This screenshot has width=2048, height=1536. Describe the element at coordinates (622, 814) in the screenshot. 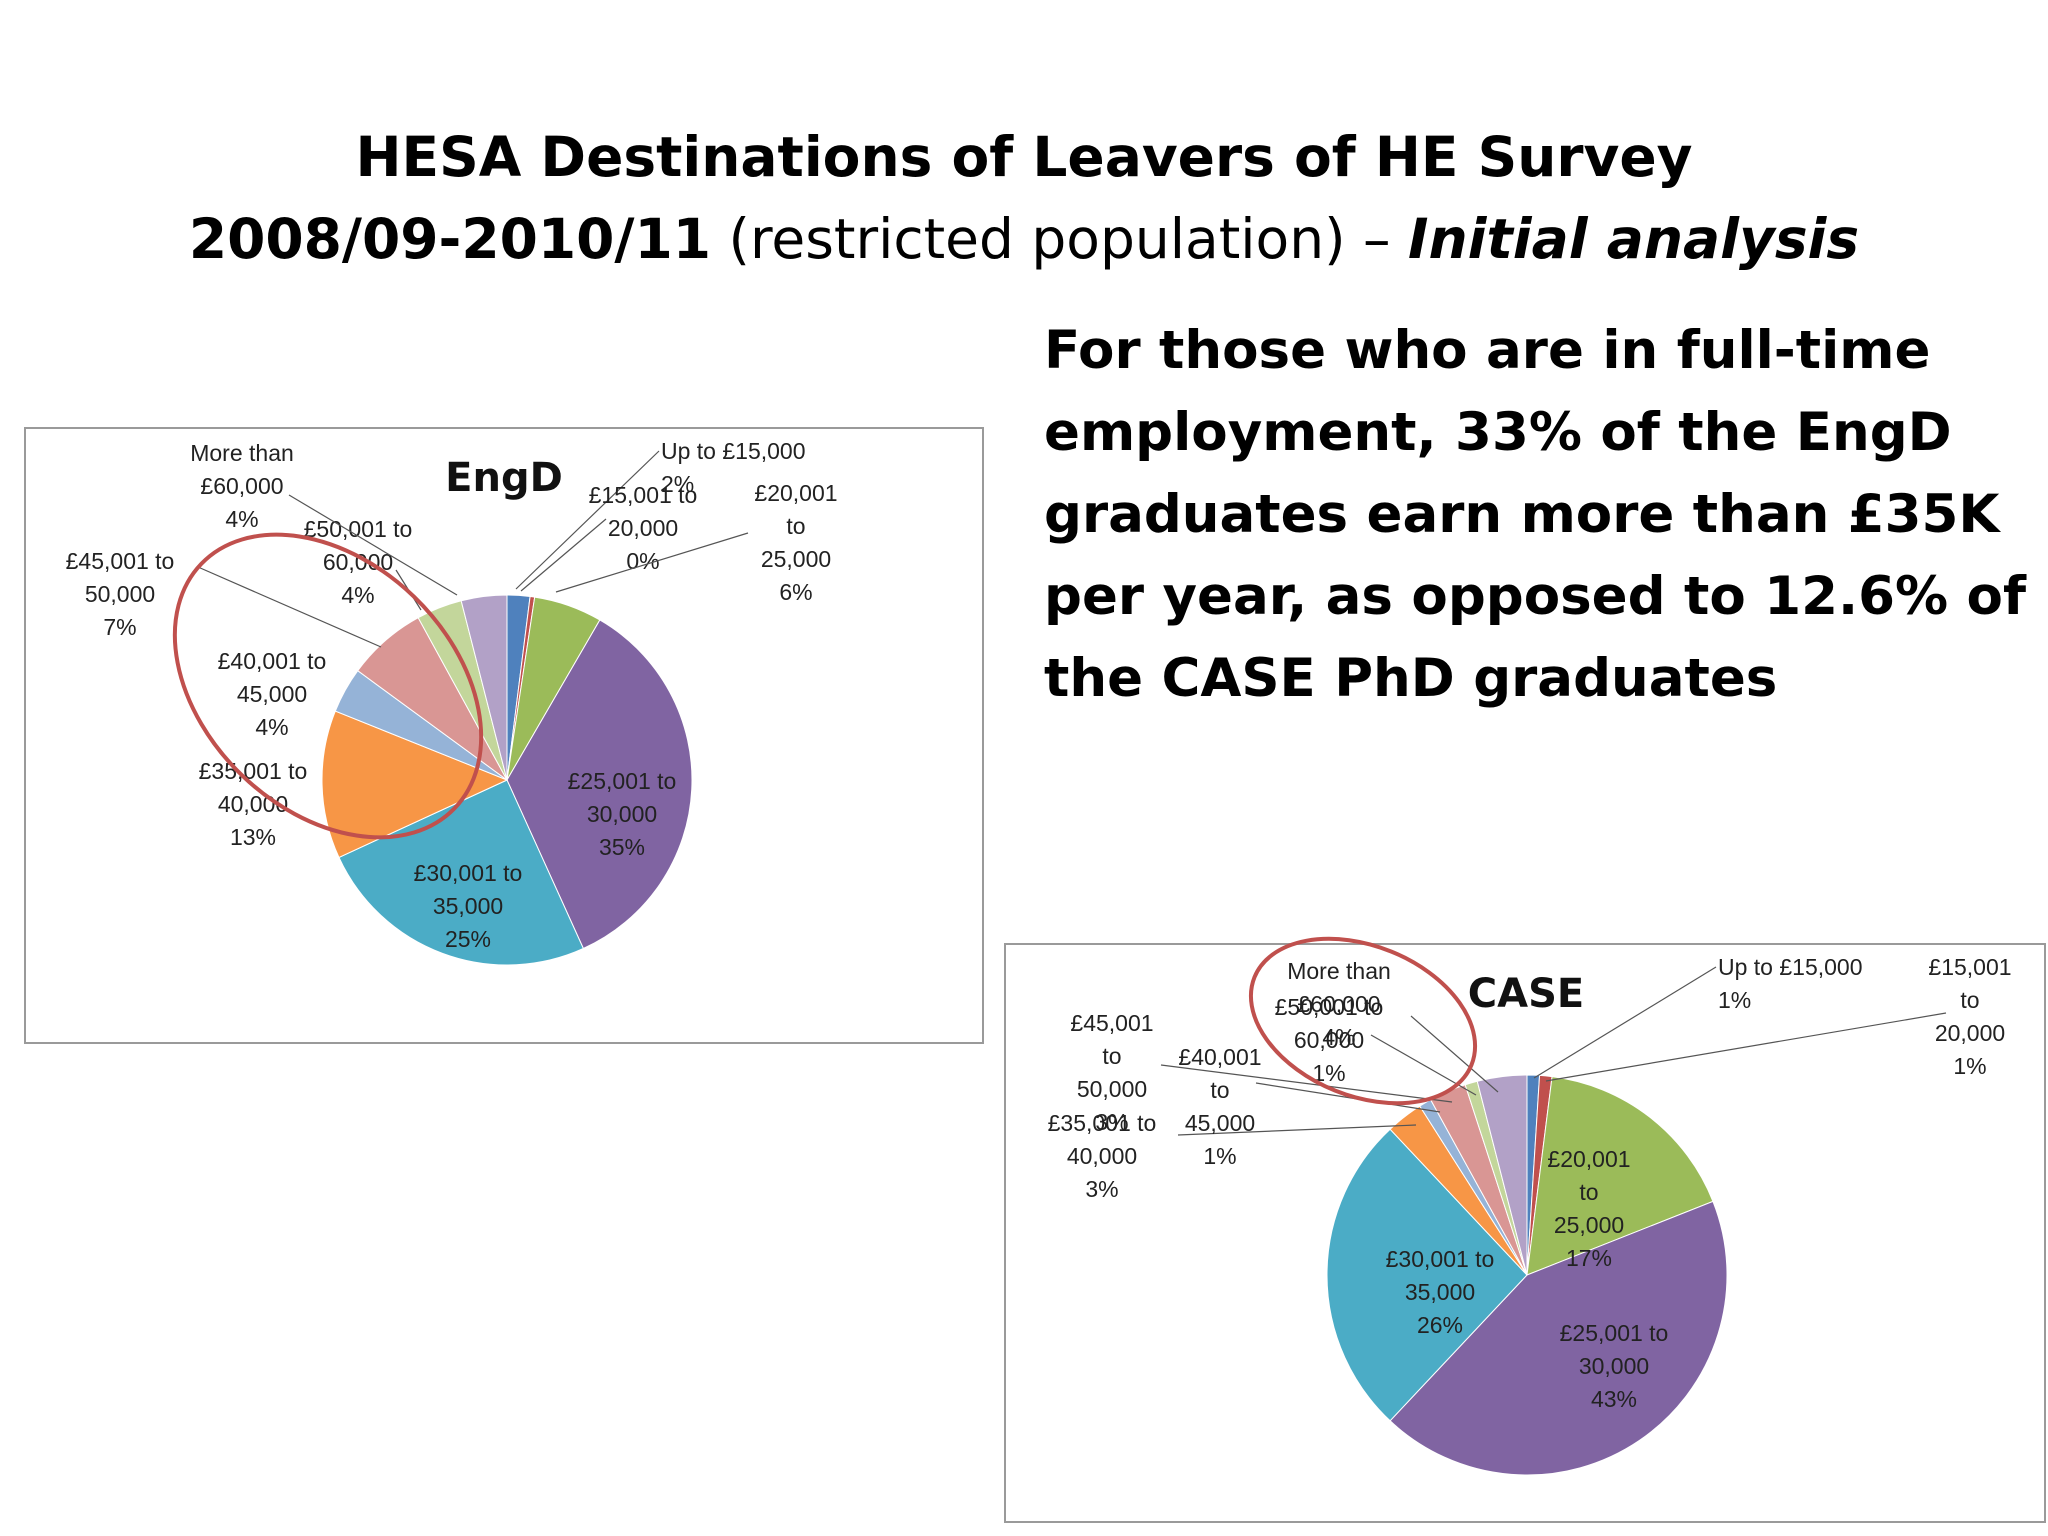

I see `engd-slice-label-3: £25,001 to 30,000 35%` at that location.